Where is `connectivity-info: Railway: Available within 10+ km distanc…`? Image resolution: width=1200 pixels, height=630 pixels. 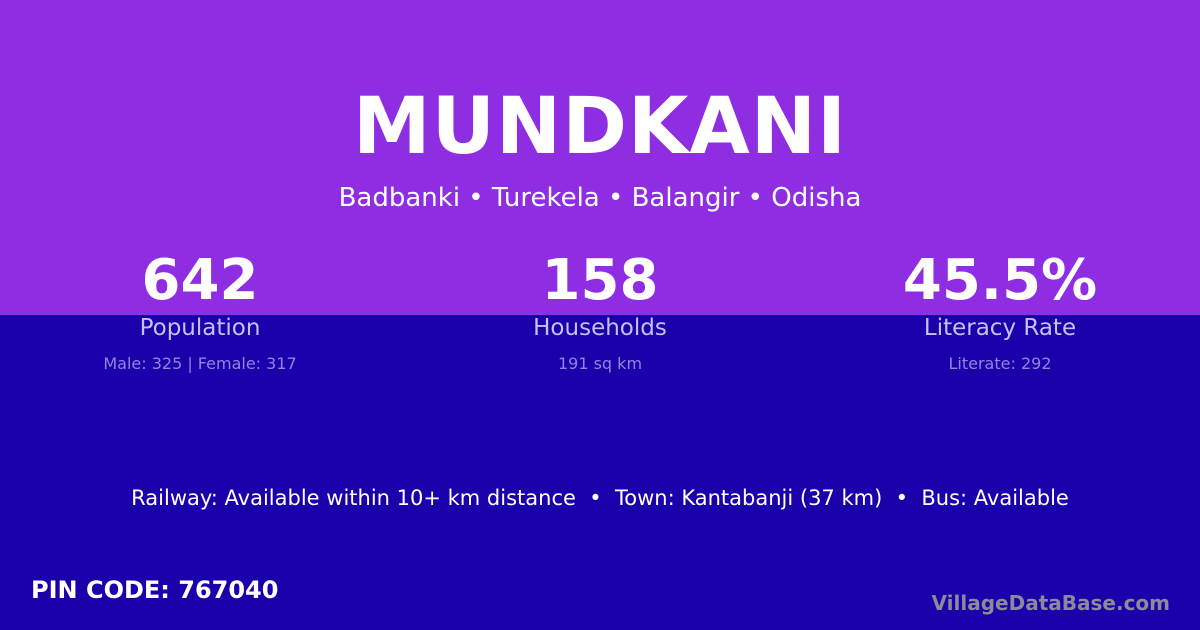
connectivity-info: Railway: Available within 10+ km distanc… is located at coordinates (600, 498).